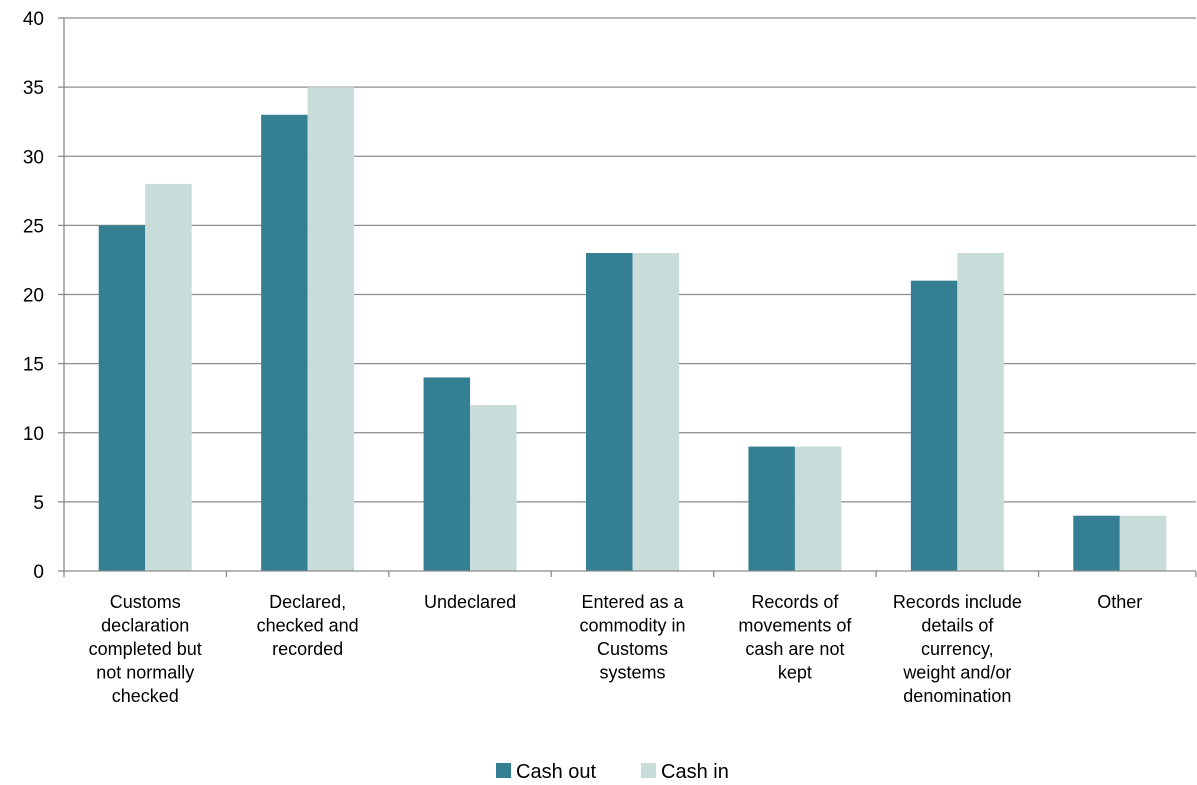 This screenshot has width=1197, height=785. I want to click on x-category-label: Declared, checked and recorded, so click(308, 625).